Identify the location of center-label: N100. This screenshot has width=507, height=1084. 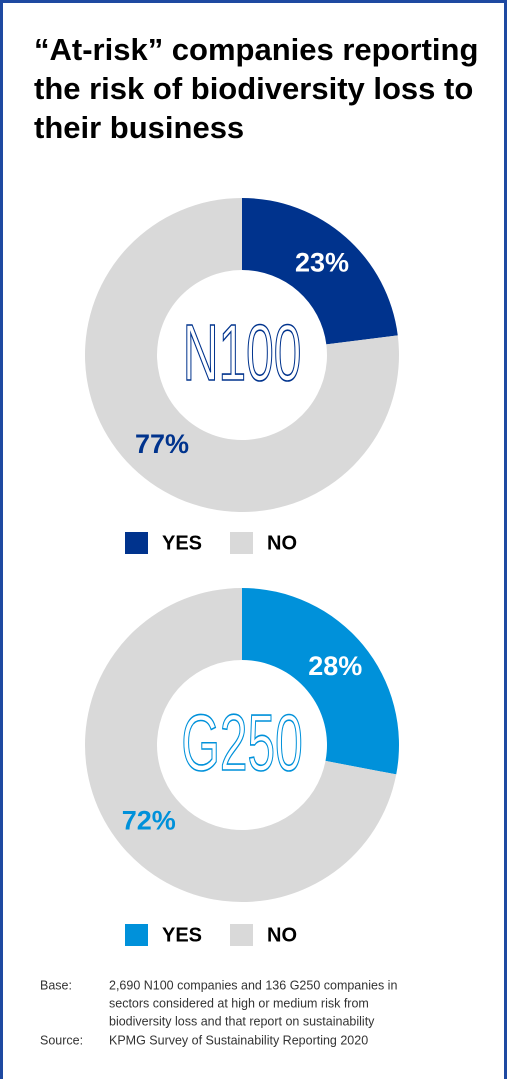
(242, 353).